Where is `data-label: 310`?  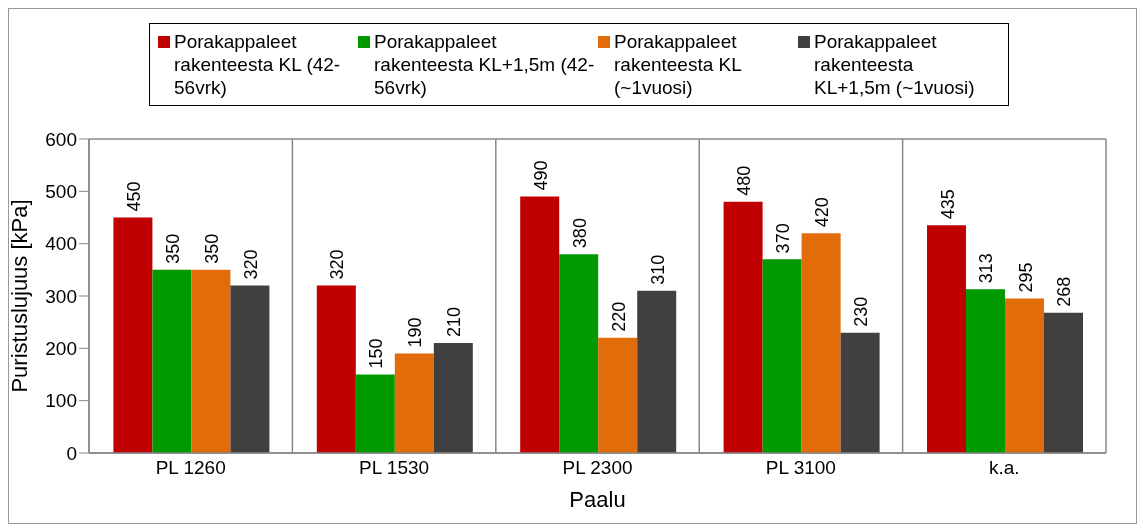 data-label: 310 is located at coordinates (657, 269).